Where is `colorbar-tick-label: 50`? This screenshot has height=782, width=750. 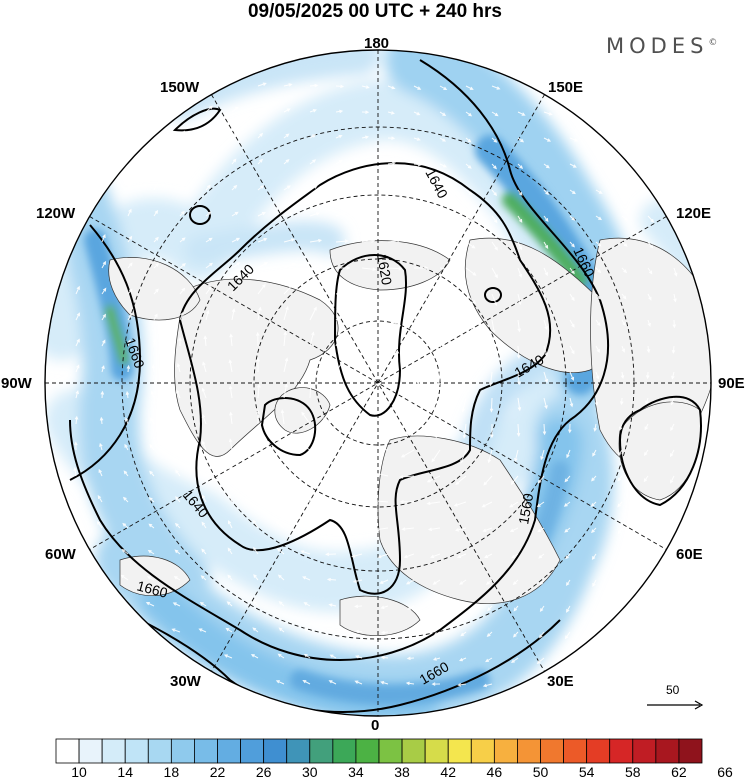 colorbar-tick-label: 50 is located at coordinates (540, 772).